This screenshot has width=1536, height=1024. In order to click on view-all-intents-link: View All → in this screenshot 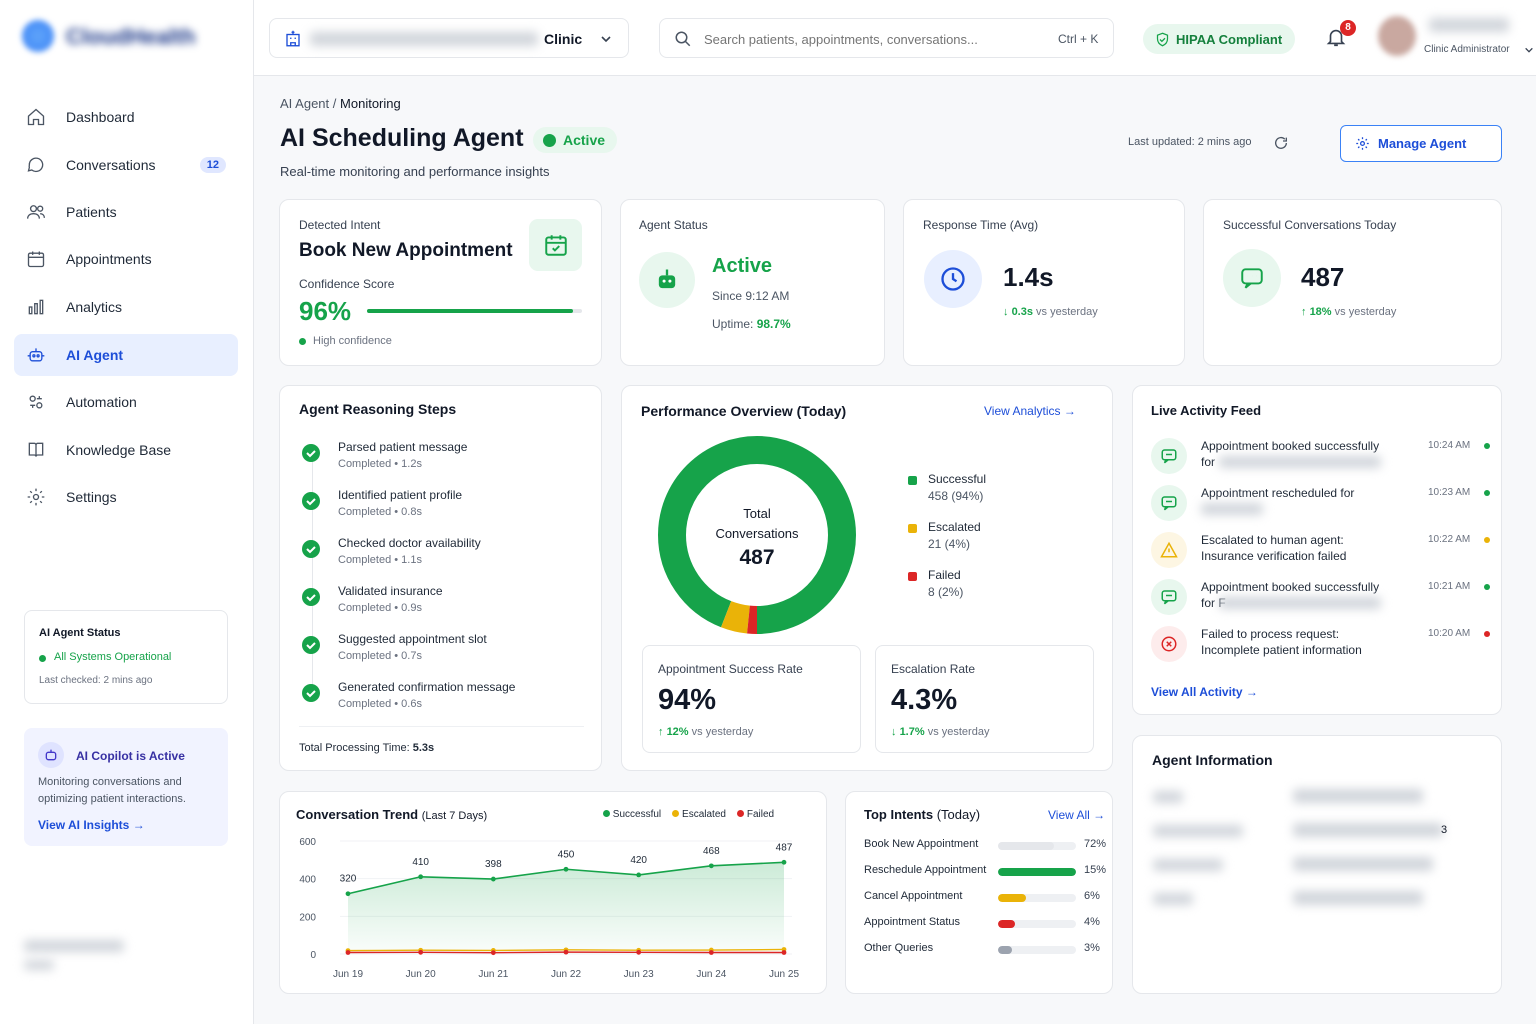, I will do `click(1077, 815)`.